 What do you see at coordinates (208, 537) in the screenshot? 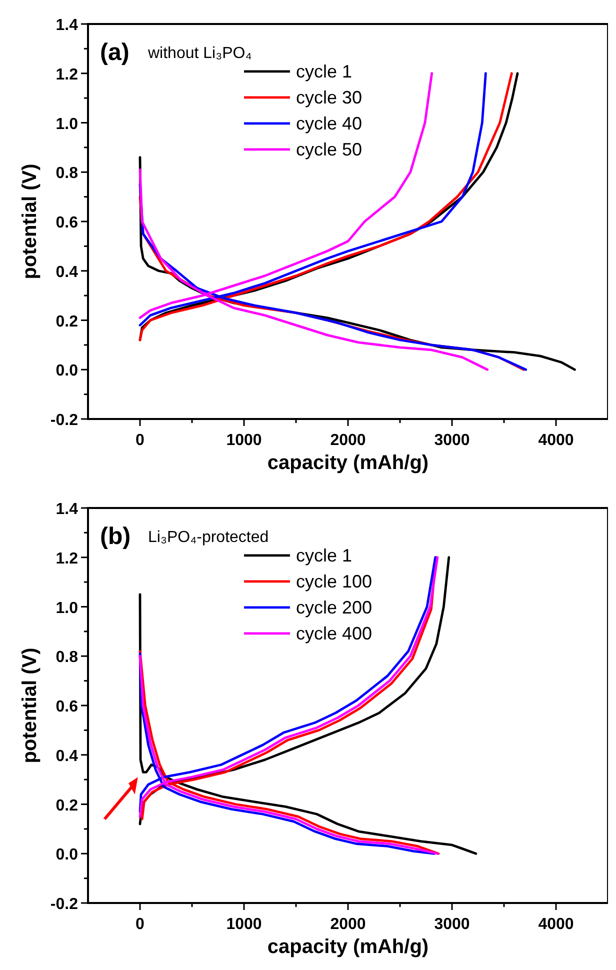
I see `text: Li₃PO₄-protected` at bounding box center [208, 537].